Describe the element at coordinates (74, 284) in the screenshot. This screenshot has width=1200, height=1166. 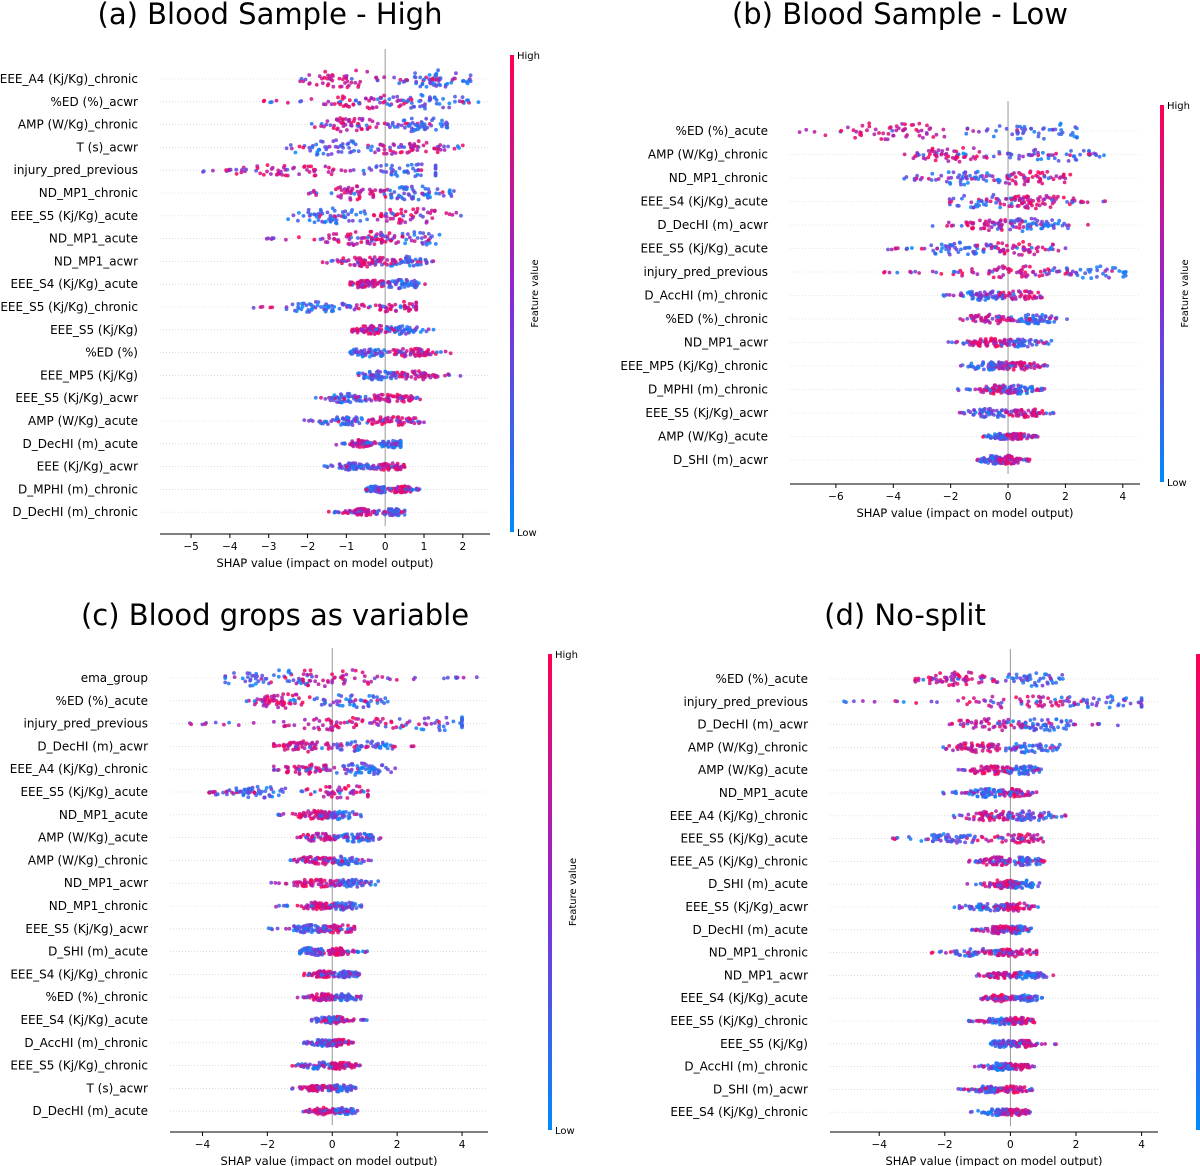
I see `feature-label: EEE_S4 (Kj/Kg)_acute` at that location.